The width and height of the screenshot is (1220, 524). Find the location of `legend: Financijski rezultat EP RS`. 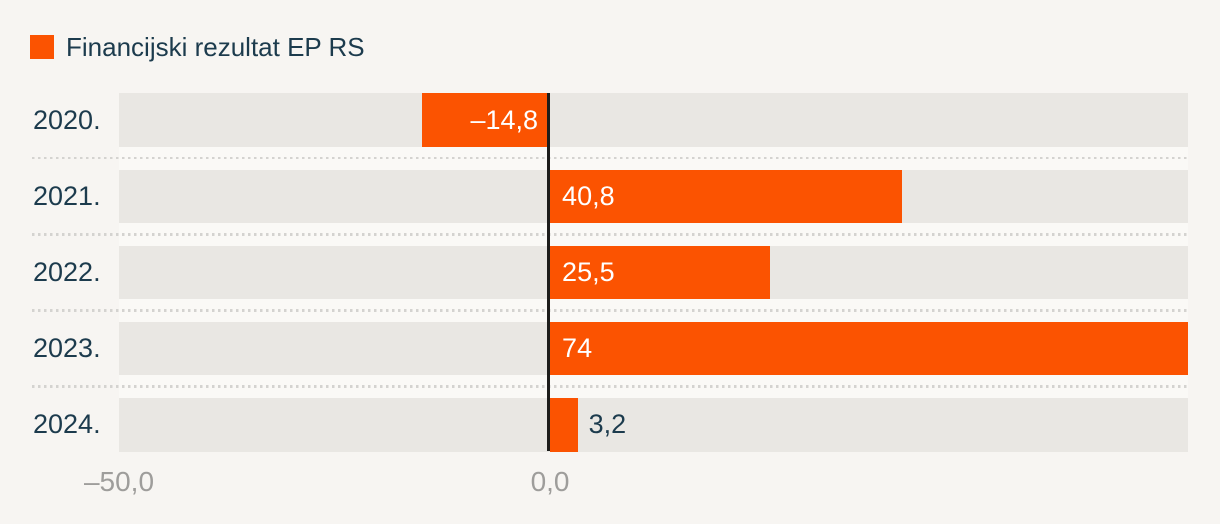

legend: Financijski rezultat EP RS is located at coordinates (197, 47).